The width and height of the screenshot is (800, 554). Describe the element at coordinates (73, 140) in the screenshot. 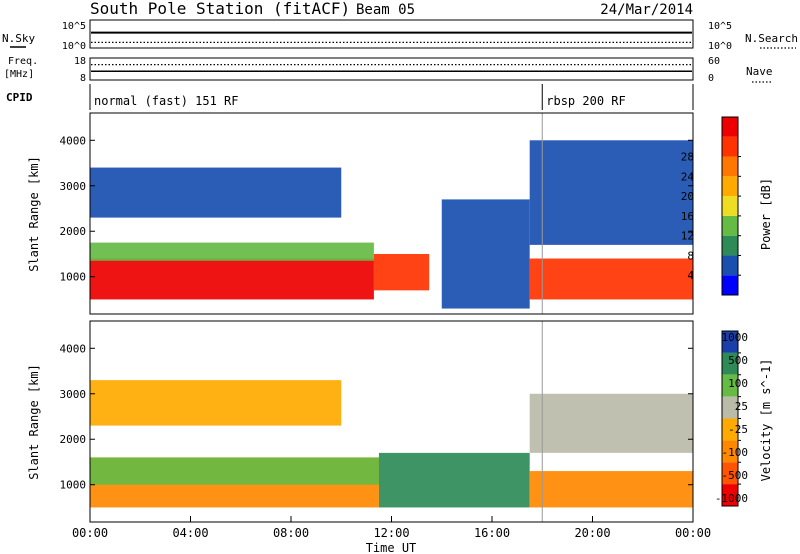

I see `power-ytick-label-3: 4000` at that location.